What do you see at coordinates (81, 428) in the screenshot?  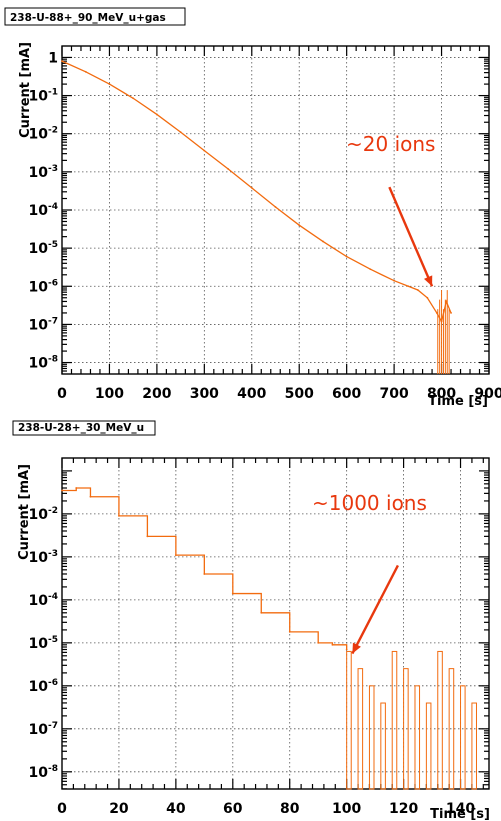 I see `chart-title: 238-U-28+_30_MeV_u` at bounding box center [81, 428].